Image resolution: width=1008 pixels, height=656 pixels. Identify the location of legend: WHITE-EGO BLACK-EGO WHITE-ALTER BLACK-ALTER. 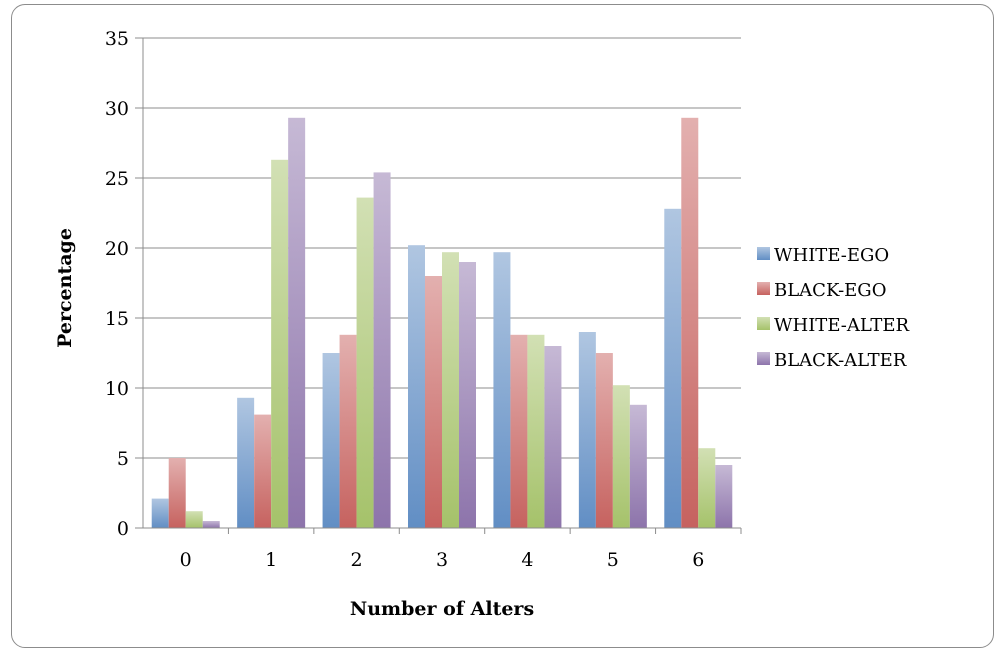
(833, 308).